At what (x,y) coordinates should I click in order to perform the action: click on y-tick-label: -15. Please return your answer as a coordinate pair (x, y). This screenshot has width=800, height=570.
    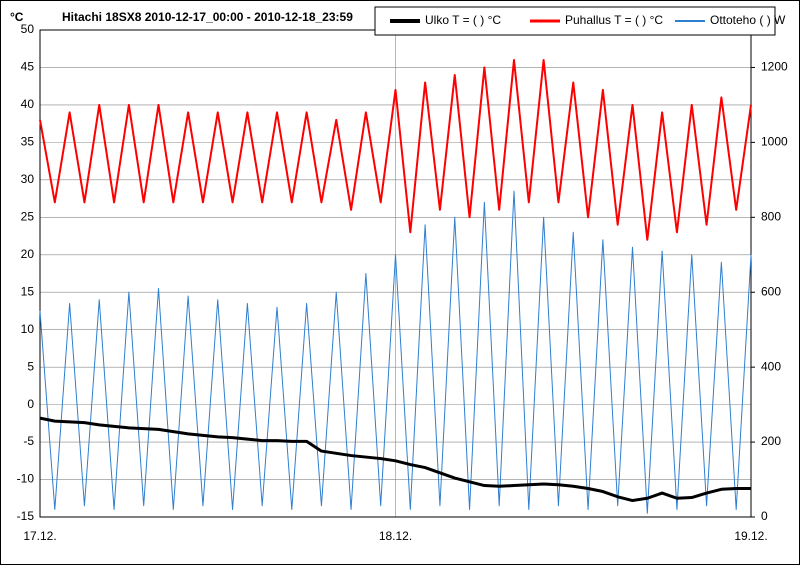
    Looking at the image, I should click on (26, 516).